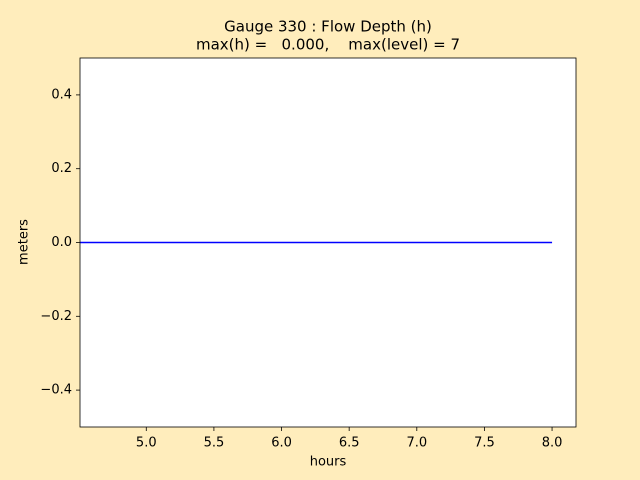  What do you see at coordinates (56, 316) in the screenshot?
I see `y-tick-label: −0.2` at bounding box center [56, 316].